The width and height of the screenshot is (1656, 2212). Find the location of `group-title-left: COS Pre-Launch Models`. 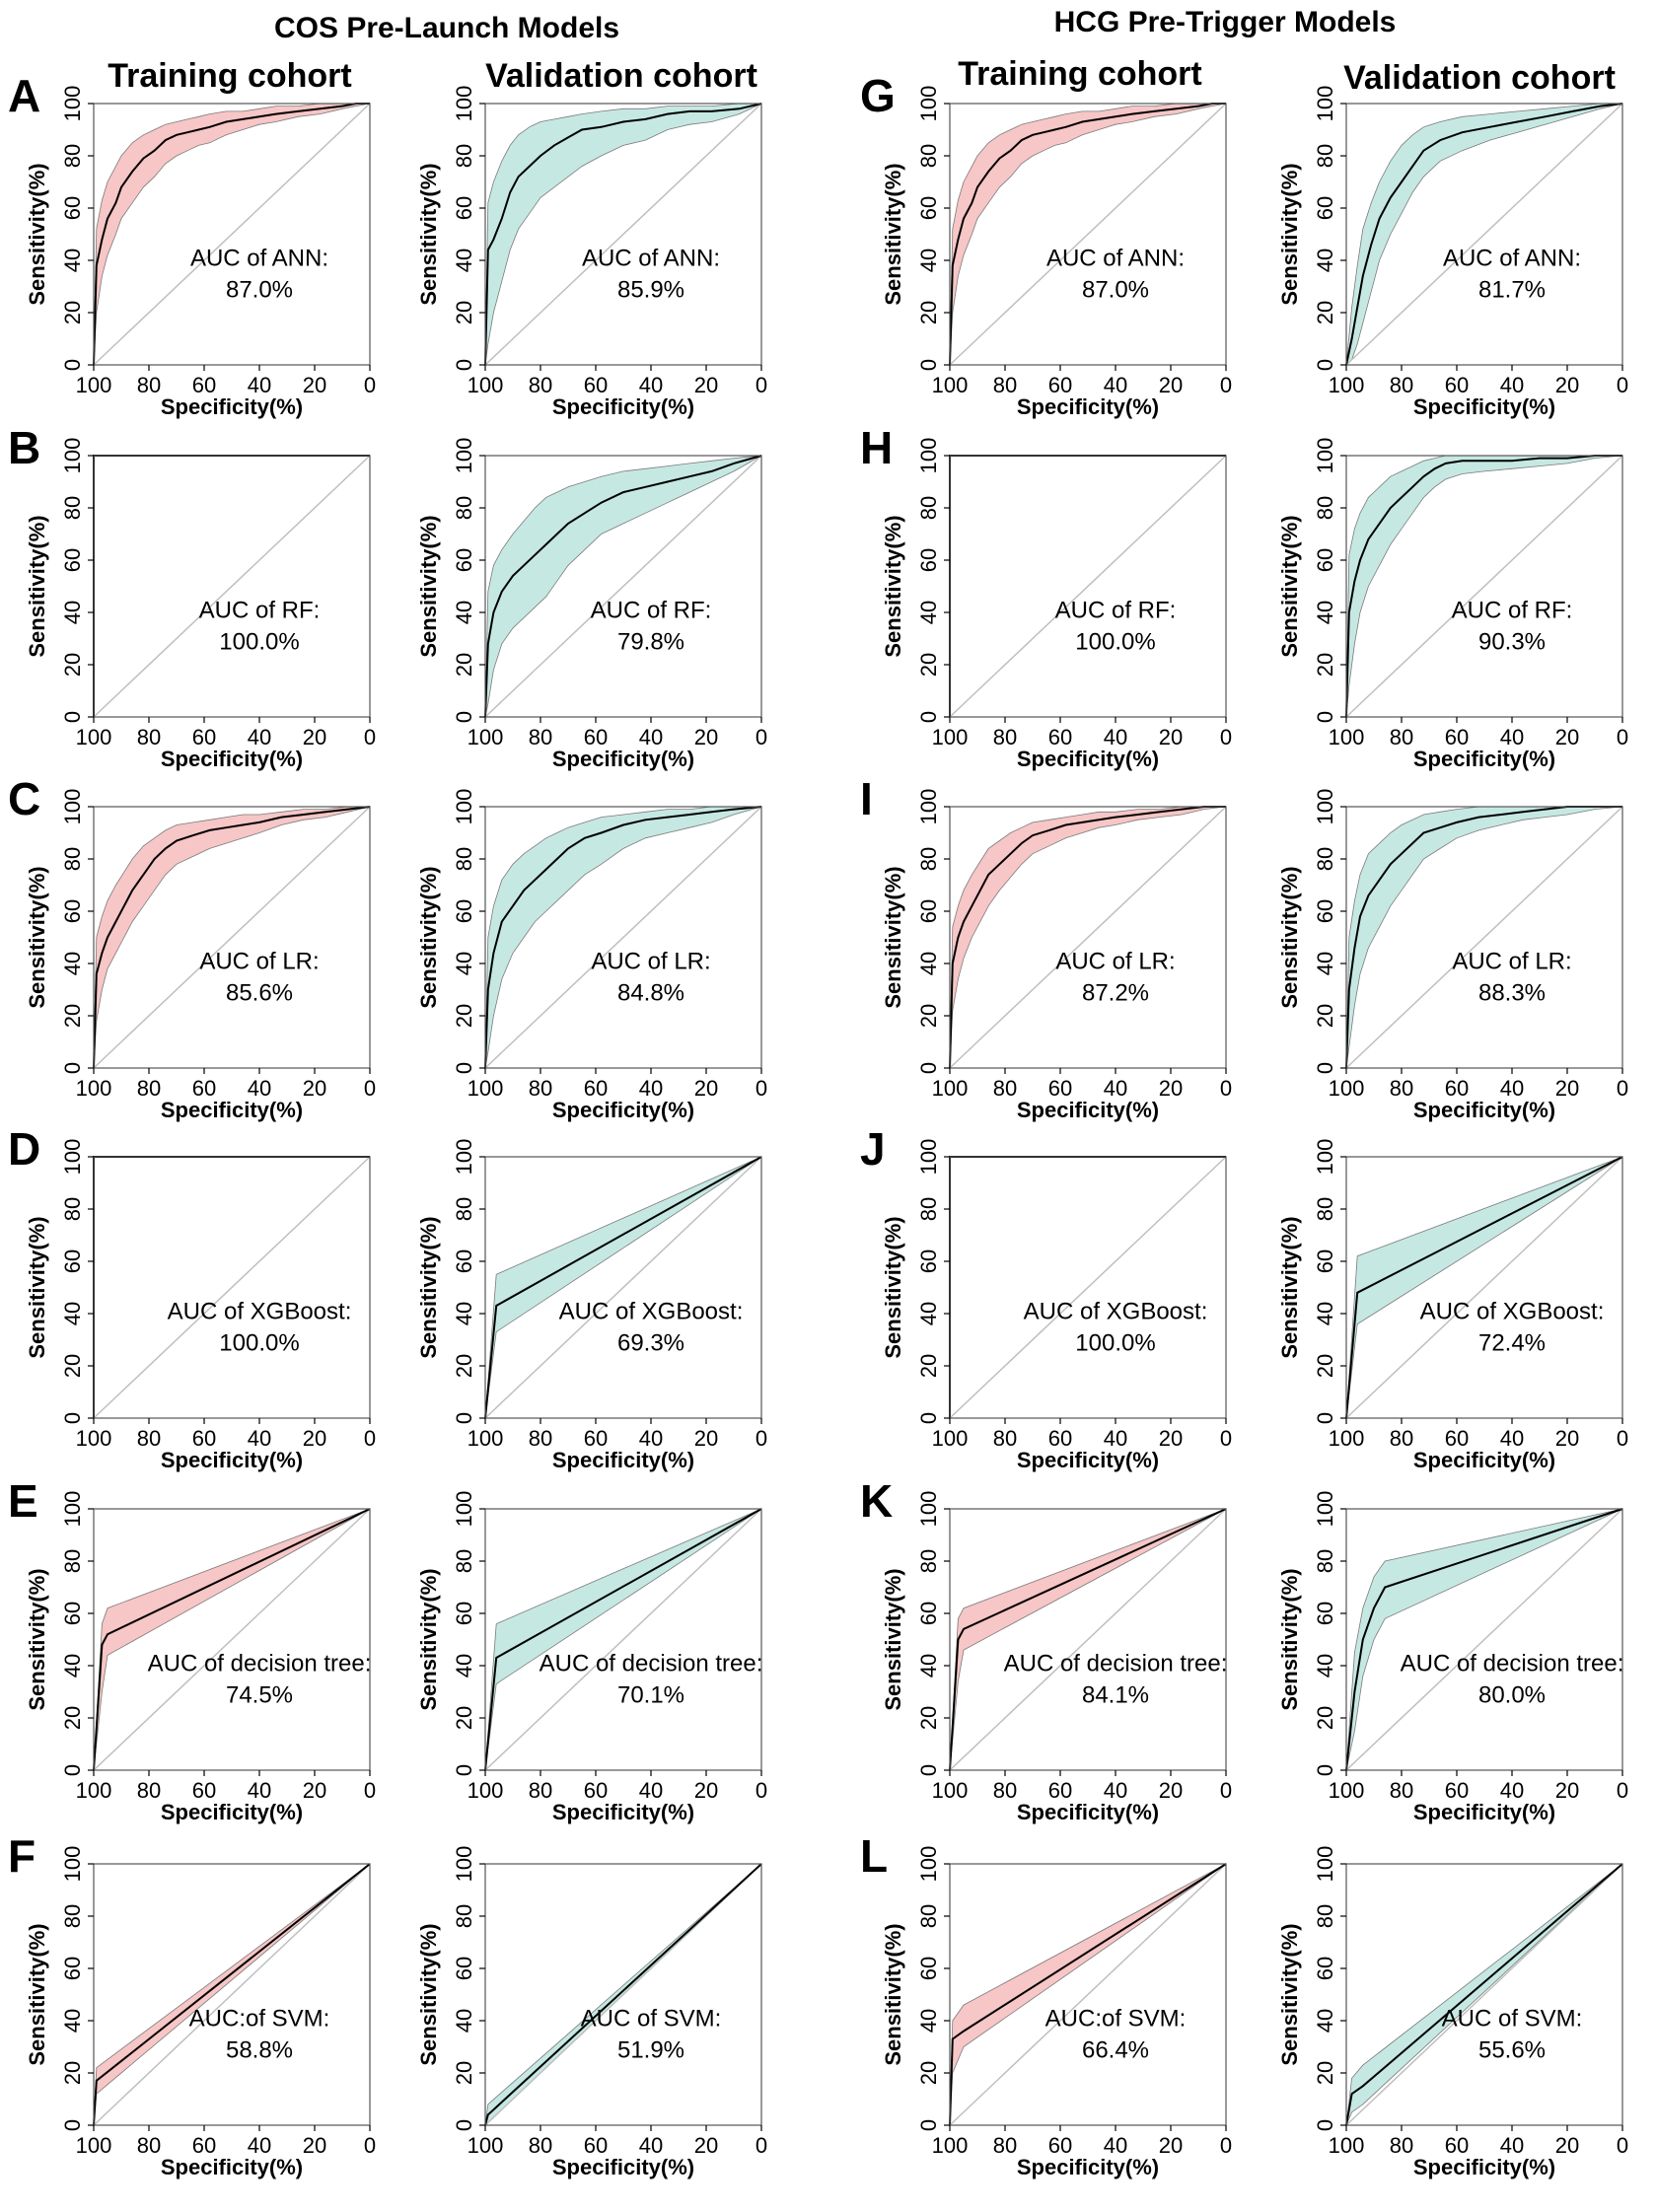

group-title-left: COS Pre-Launch Models is located at coordinates (446, 28).